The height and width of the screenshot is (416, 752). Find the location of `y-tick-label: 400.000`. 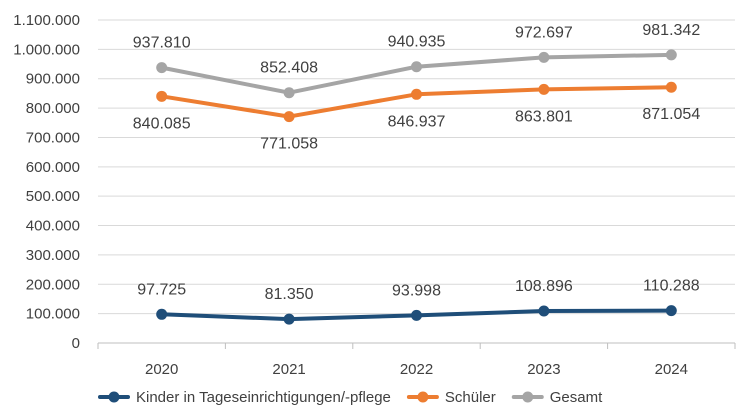

y-tick-label: 400.000 is located at coordinates (53, 226).